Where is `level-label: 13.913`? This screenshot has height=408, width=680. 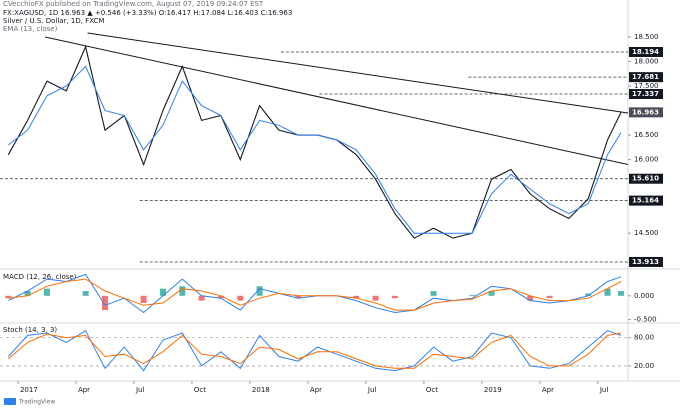 level-label: 13.913 is located at coordinates (645, 262).